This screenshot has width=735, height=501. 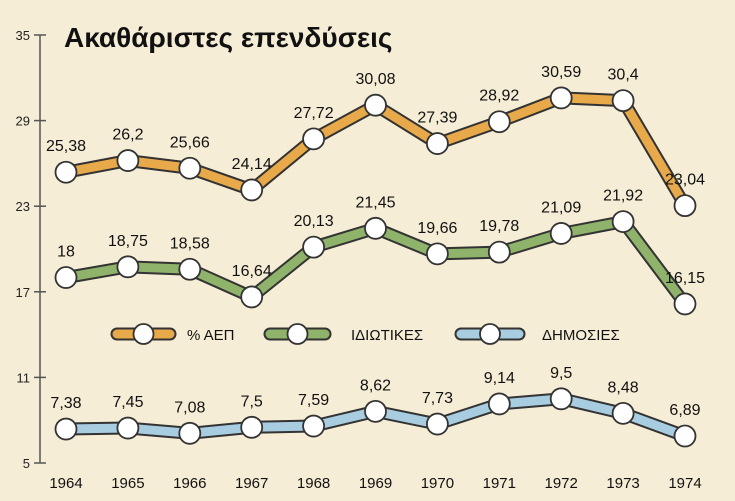 I want to click on data-label: 7,45, so click(x=127, y=402).